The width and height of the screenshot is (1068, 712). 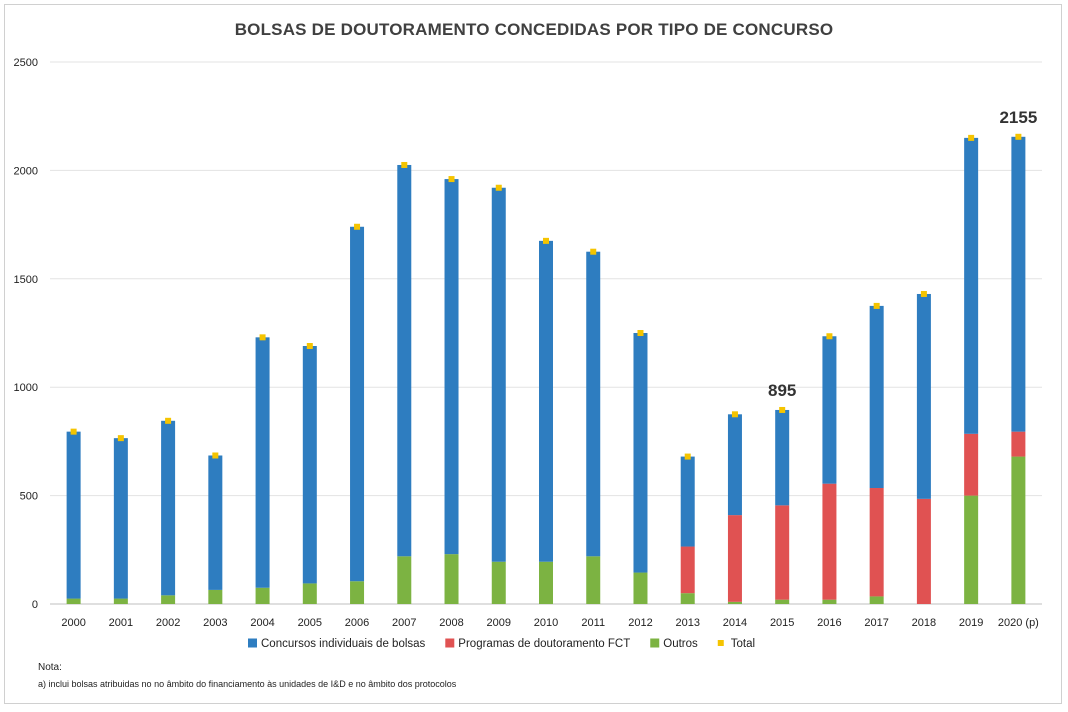 I want to click on x-tick-label: 2003, so click(x=215, y=623).